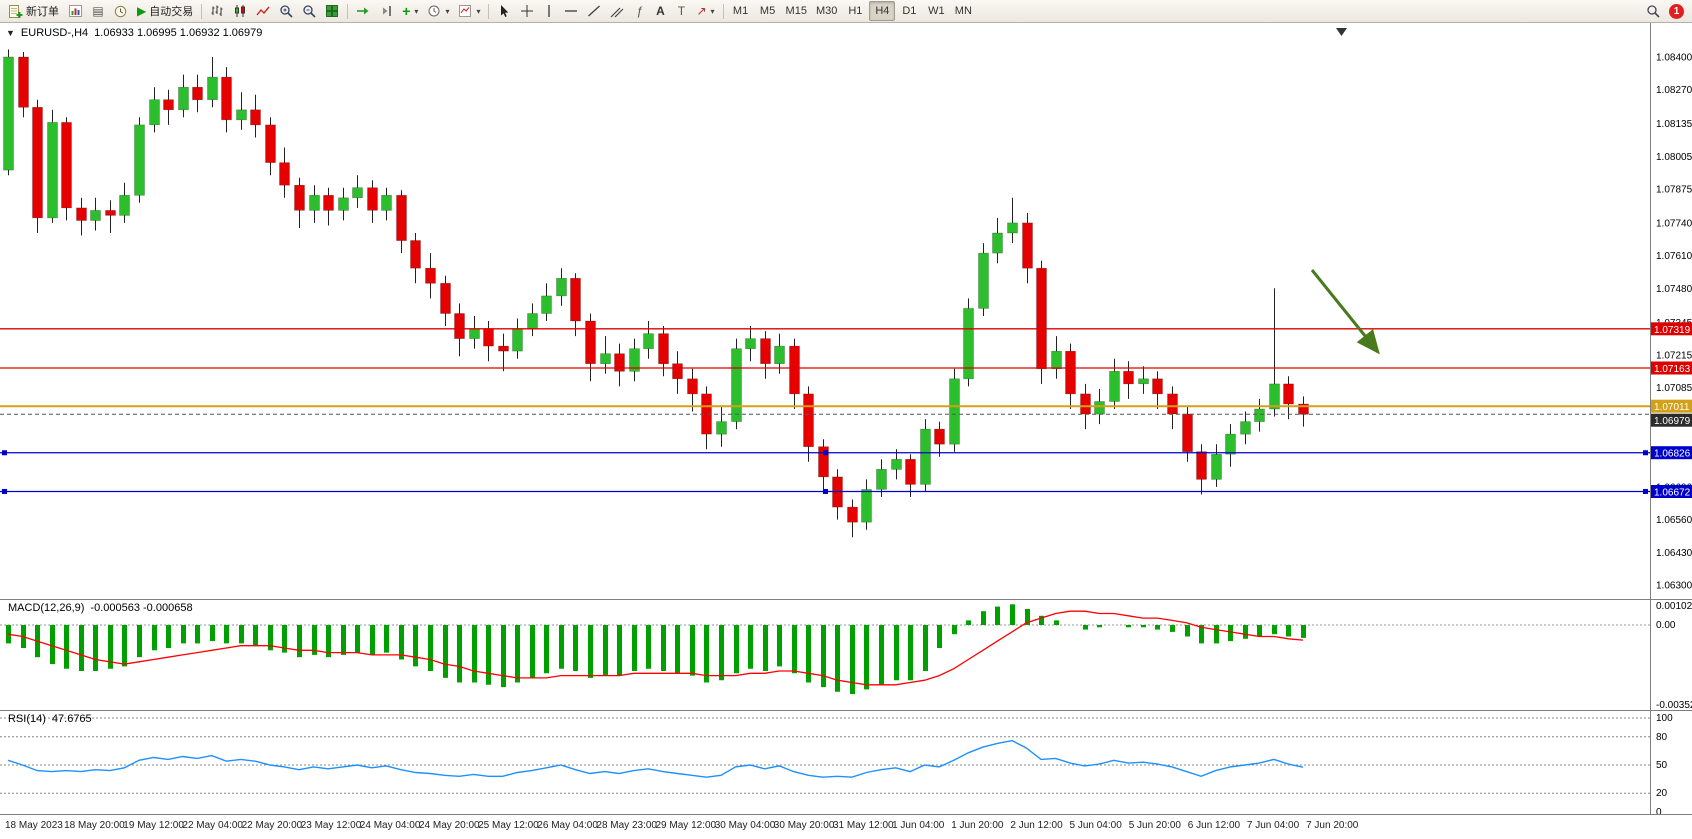 This screenshot has width=1692, height=839. What do you see at coordinates (882, 11) in the screenshot?
I see `timeframe-button-h4: H4` at bounding box center [882, 11].